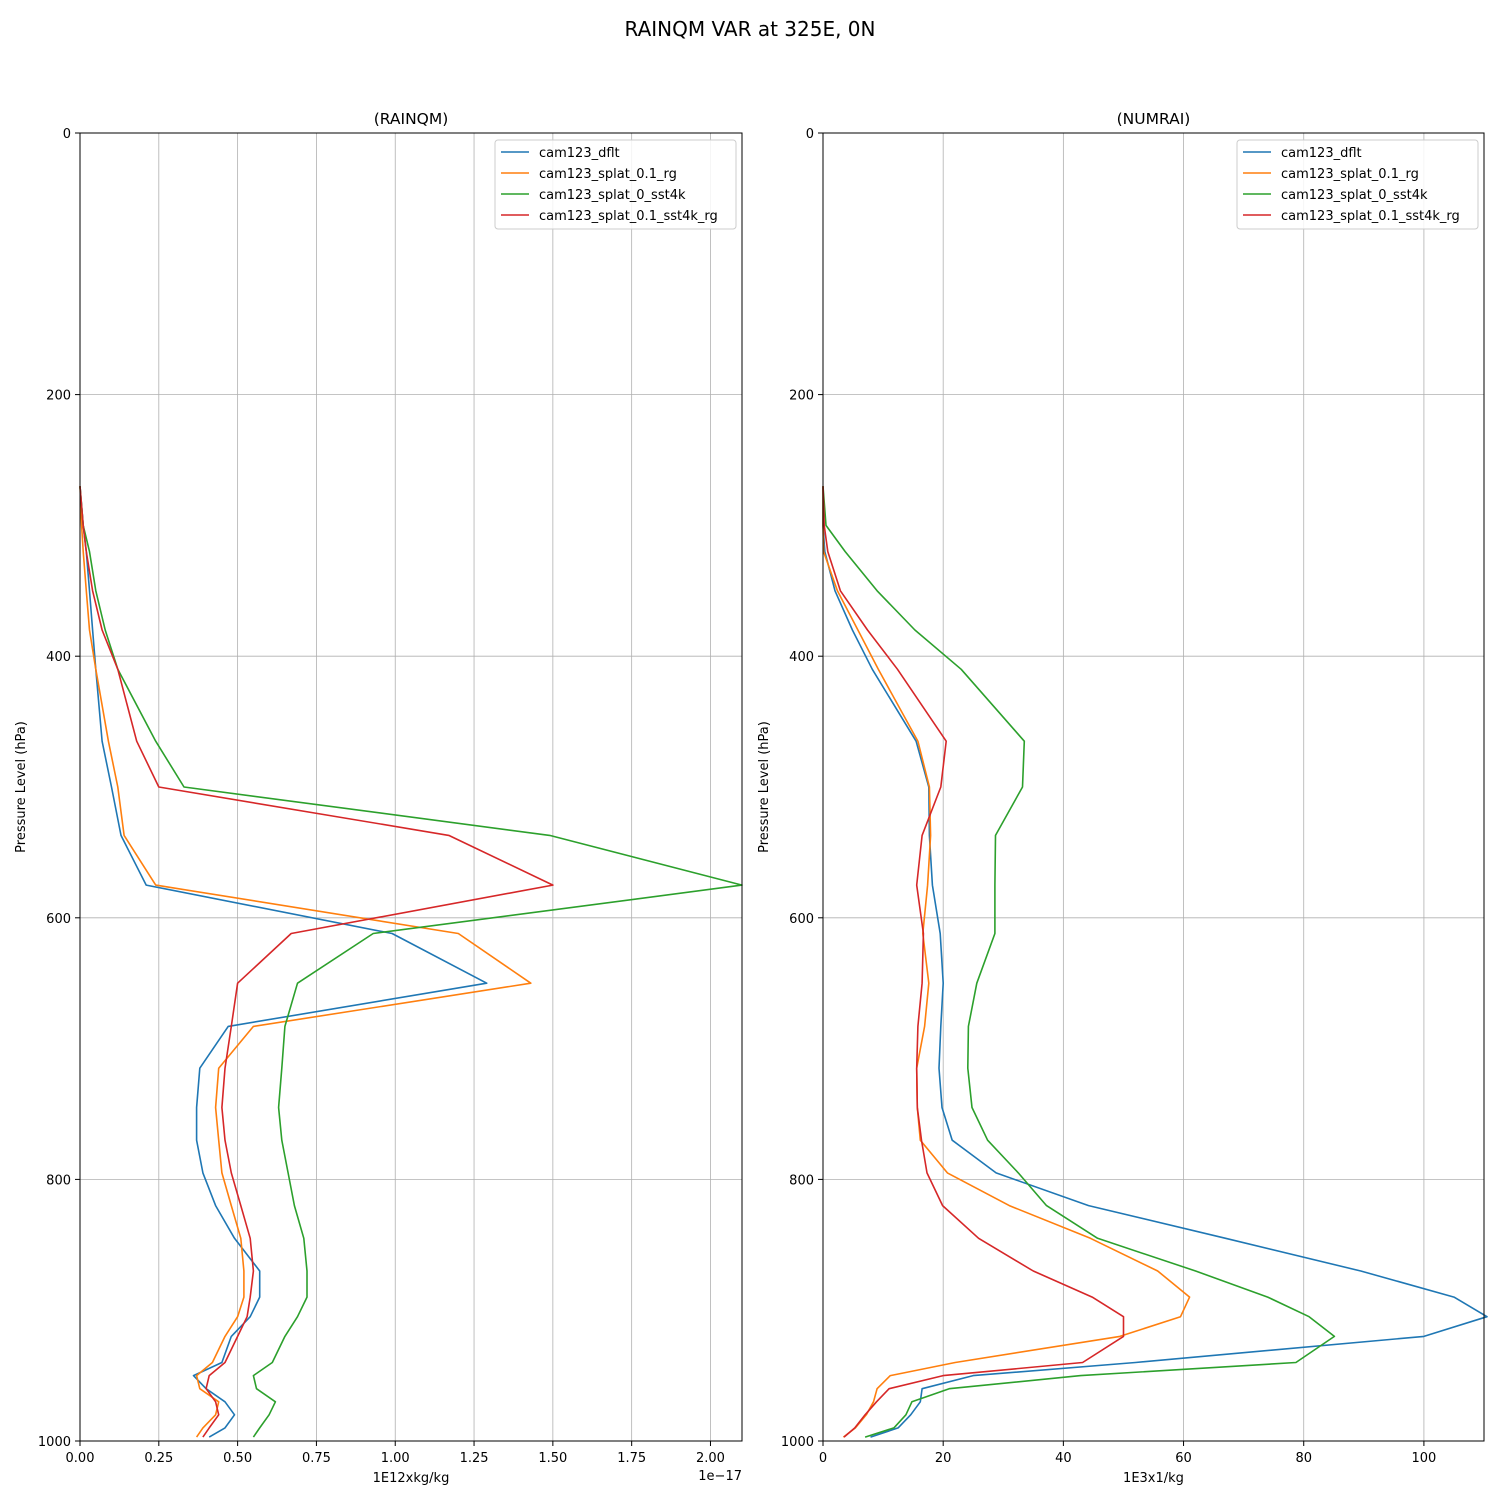 The height and width of the screenshot is (1500, 1500). I want to click on rainqm-x-tick-label: 0.25, so click(158, 1458).